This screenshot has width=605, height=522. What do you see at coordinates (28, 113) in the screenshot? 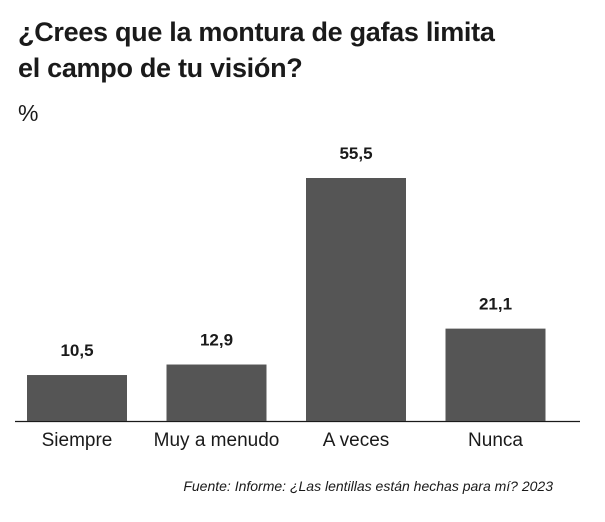
I see `unit-label: %` at bounding box center [28, 113].